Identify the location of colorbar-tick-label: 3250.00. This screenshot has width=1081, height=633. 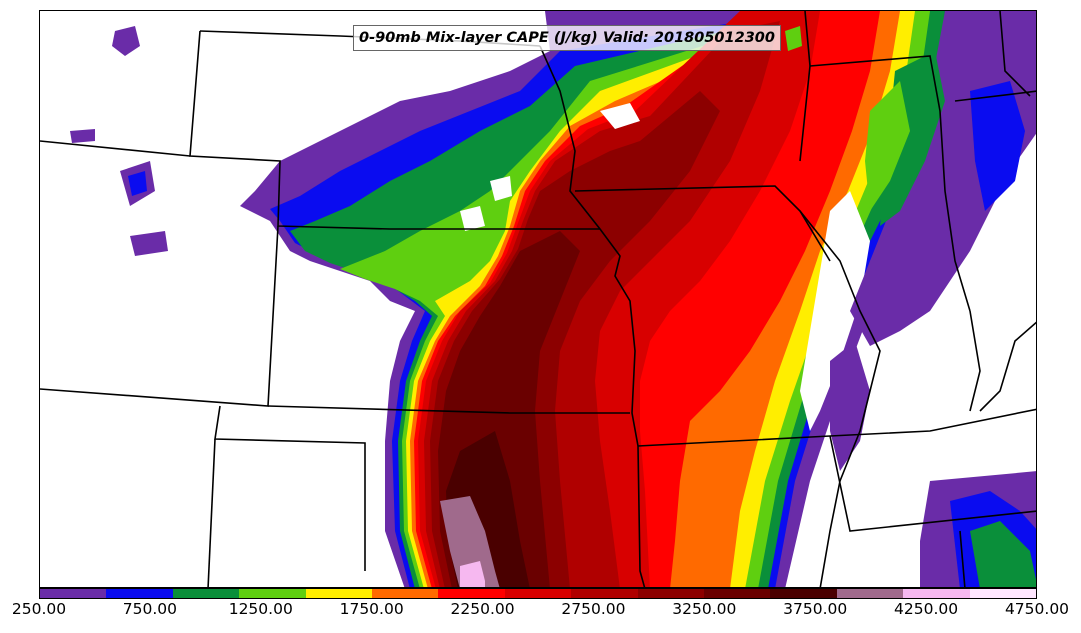
(704, 609).